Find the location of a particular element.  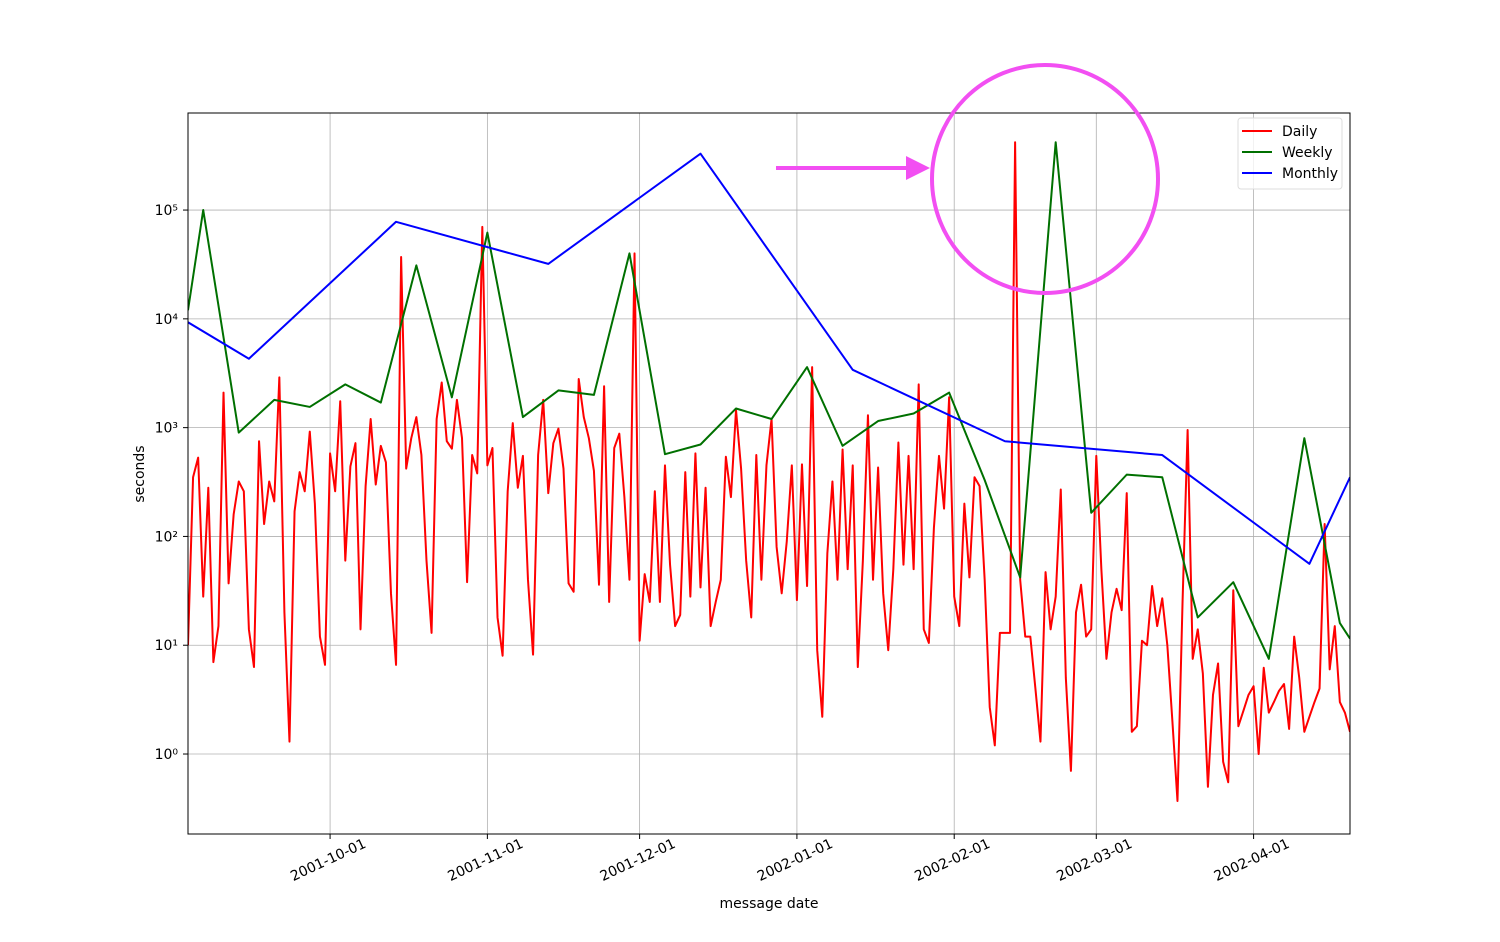

x-tick-label: 2002-04-01 is located at coordinates (1252, 860).